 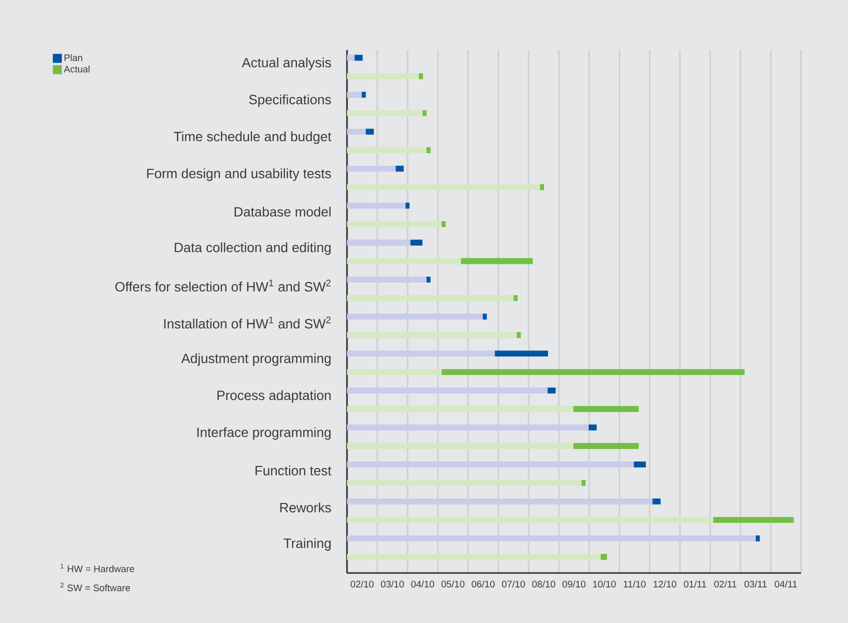 I want to click on text: 11/10, so click(x=635, y=584).